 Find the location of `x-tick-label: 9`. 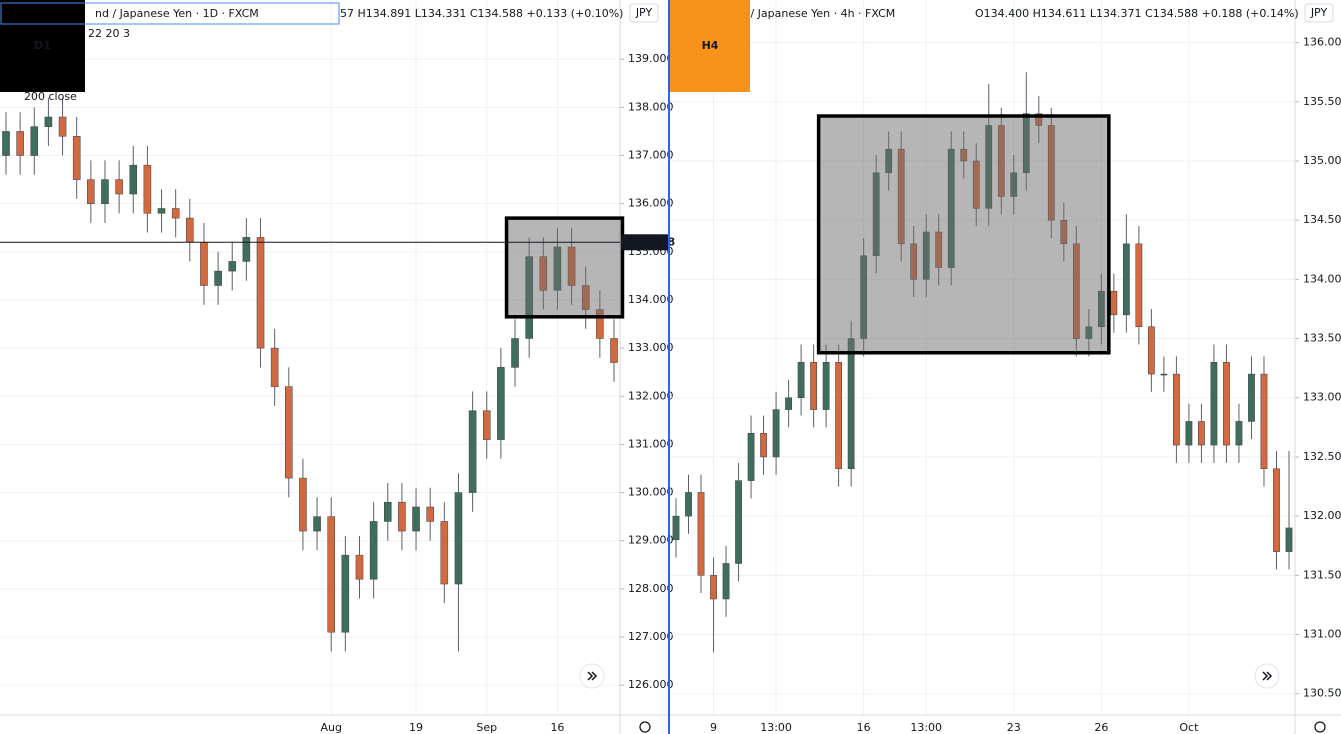

x-tick-label: 9 is located at coordinates (713, 727).